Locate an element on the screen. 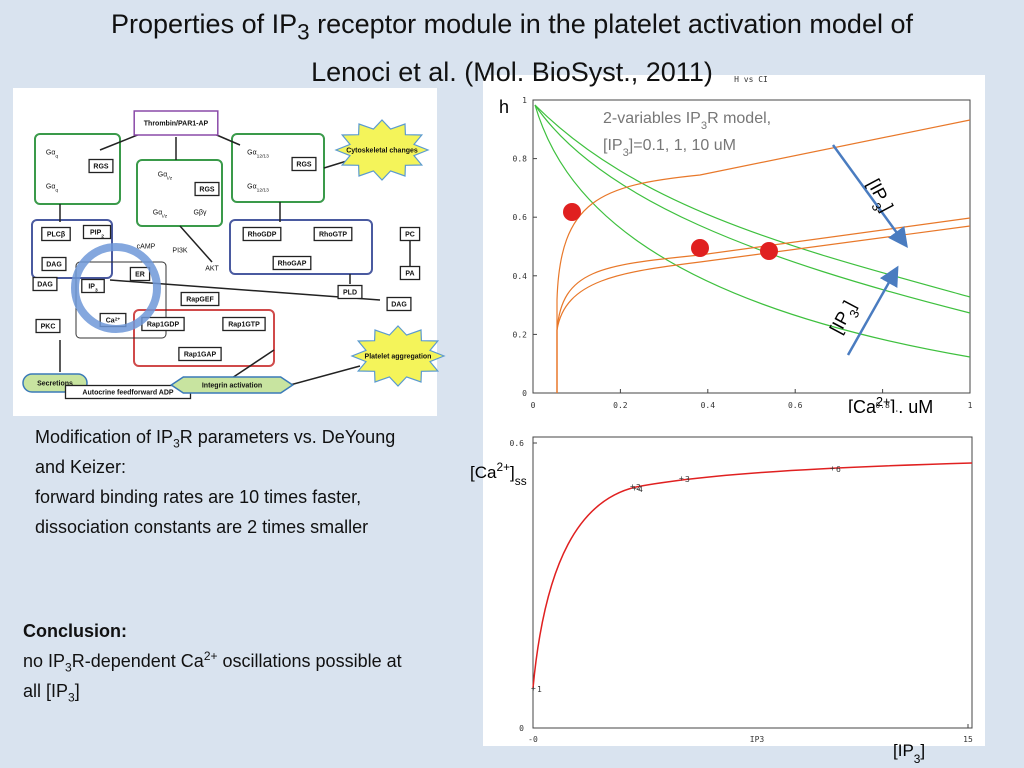  node-label: Rap1GAP is located at coordinates (200, 355).